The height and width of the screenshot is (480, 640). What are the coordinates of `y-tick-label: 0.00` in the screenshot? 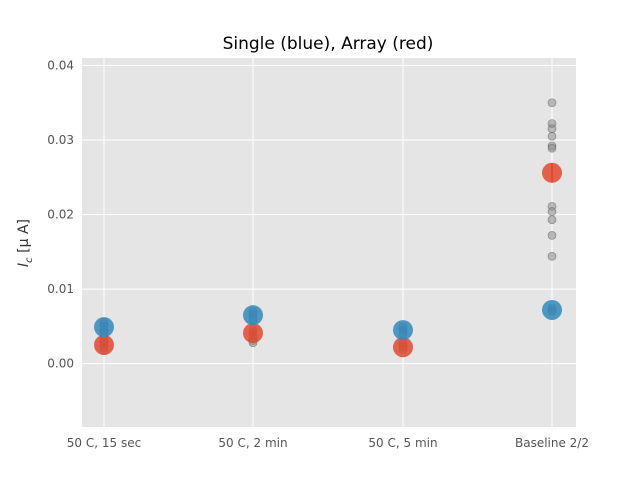 It's located at (60, 364).